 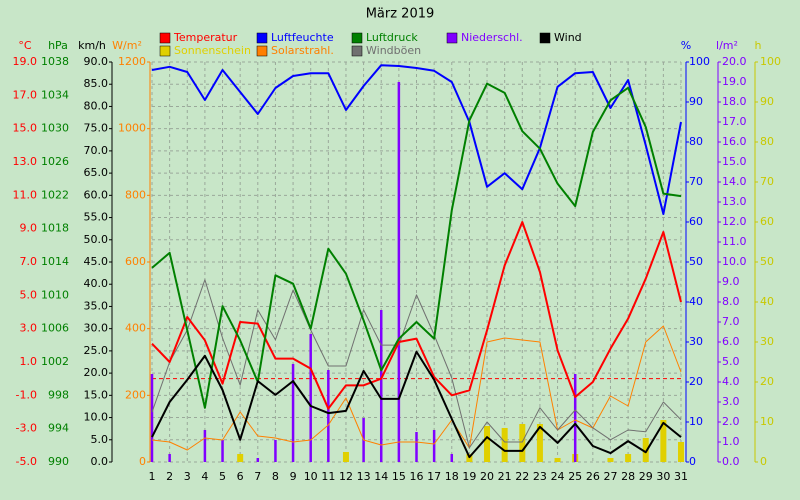 I want to click on y-tick-label: 25.0, so click(x=96, y=350).